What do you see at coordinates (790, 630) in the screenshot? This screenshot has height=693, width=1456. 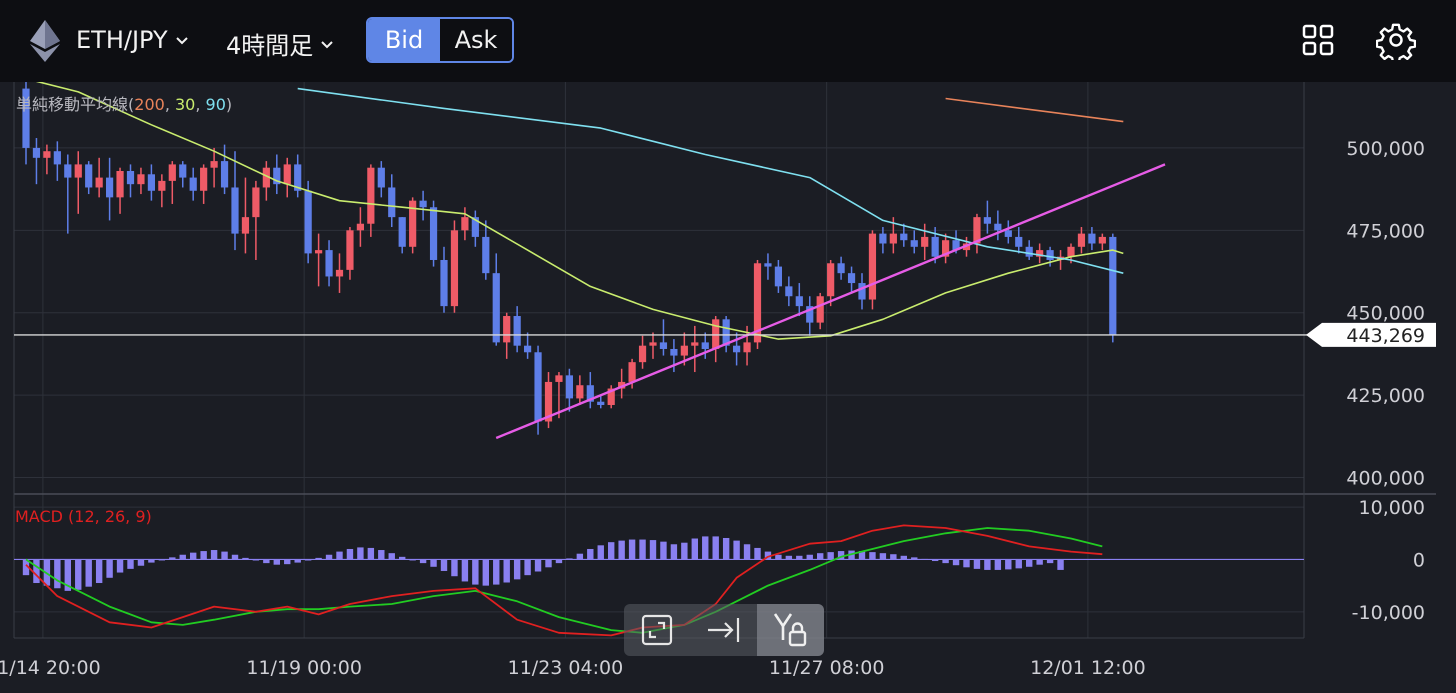 I see `y-axis-lock-button` at bounding box center [790, 630].